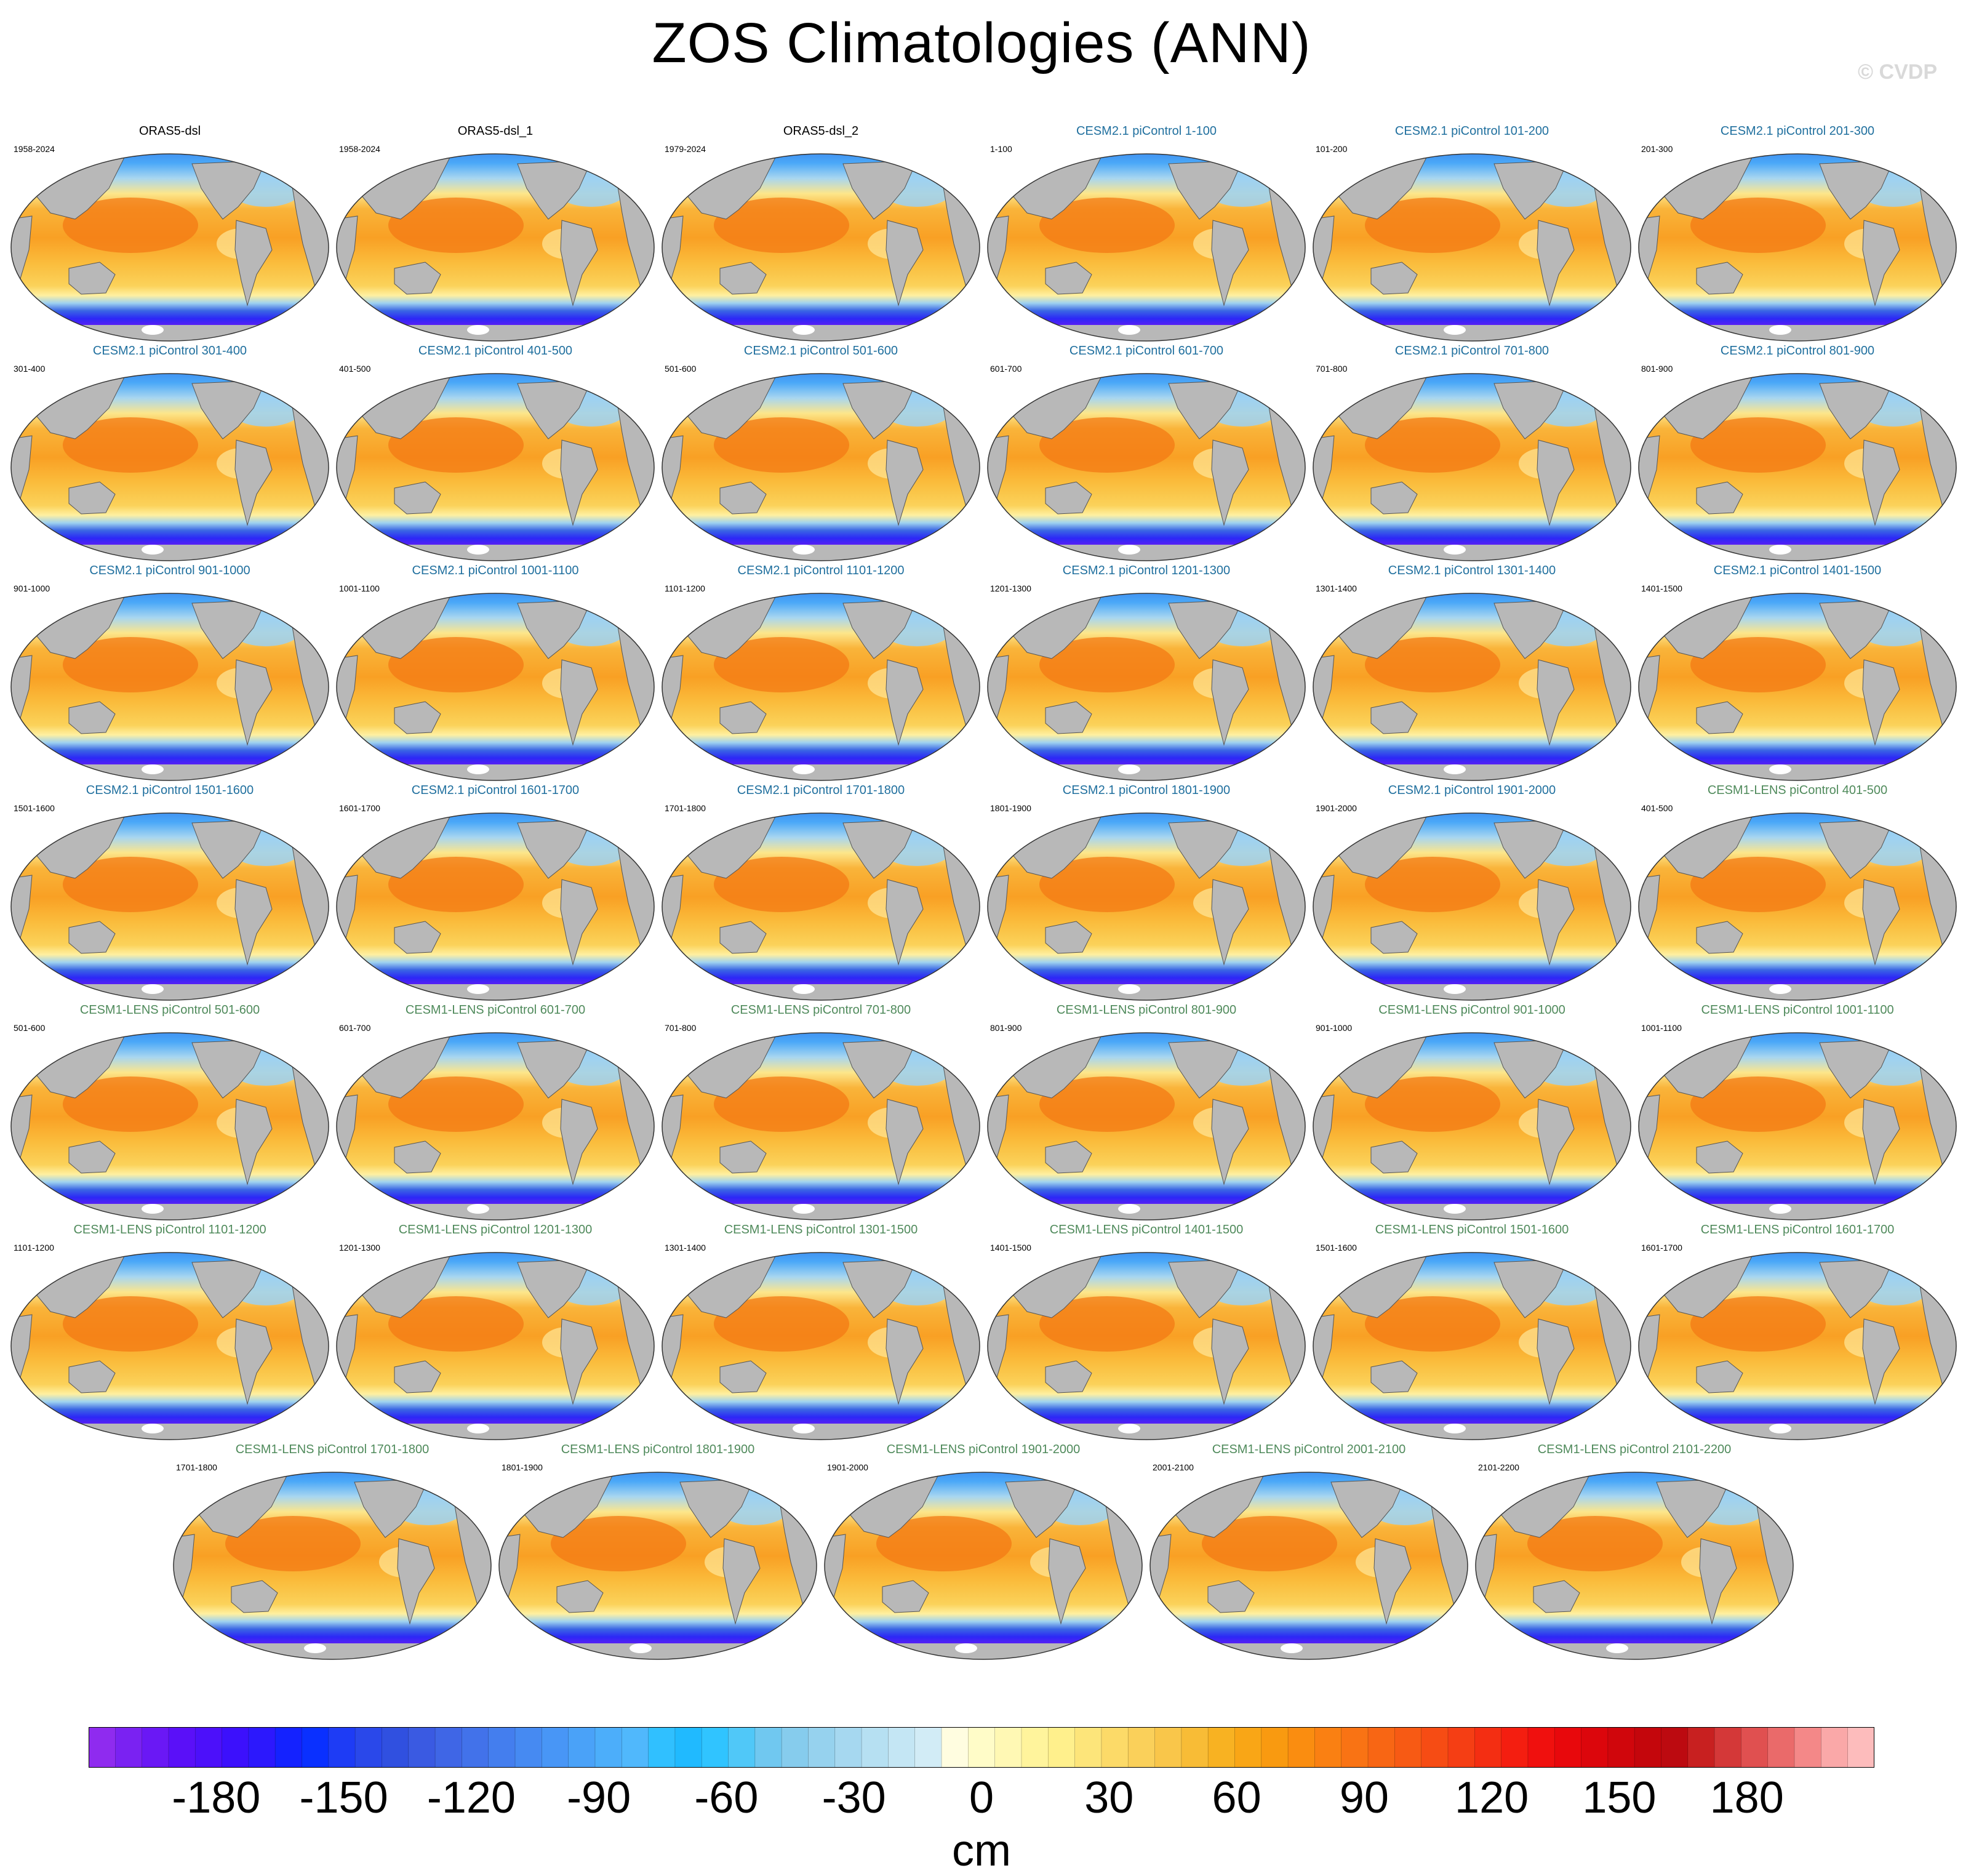  Describe the element at coordinates (495, 1113) in the screenshot. I see `map-panel: CESM1-LENS piControl 601-700 601-700` at that location.